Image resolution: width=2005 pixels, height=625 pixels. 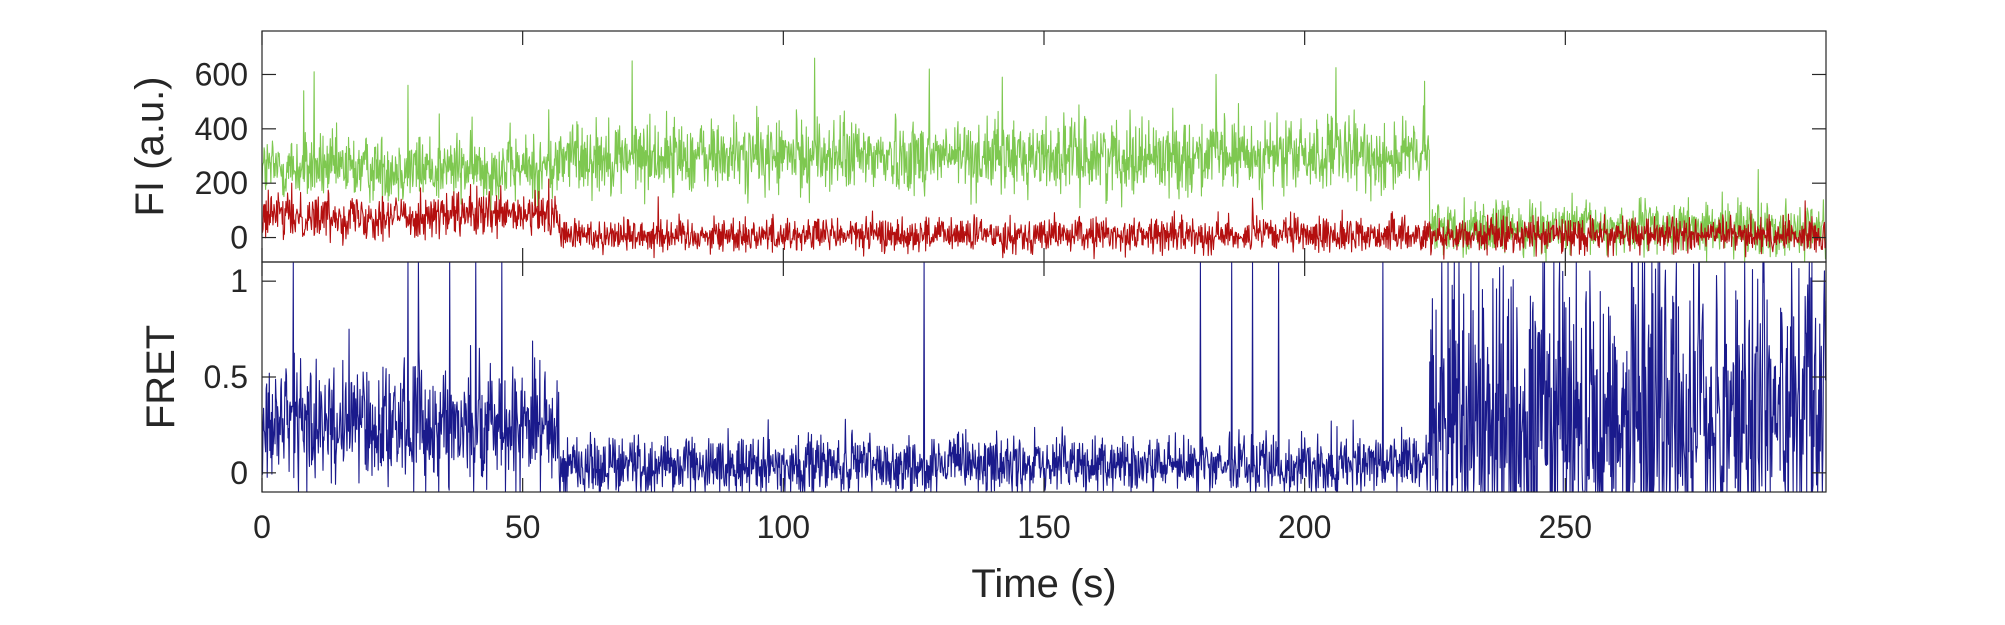 I want to click on top-ytick-label: 200, so click(x=221, y=183).